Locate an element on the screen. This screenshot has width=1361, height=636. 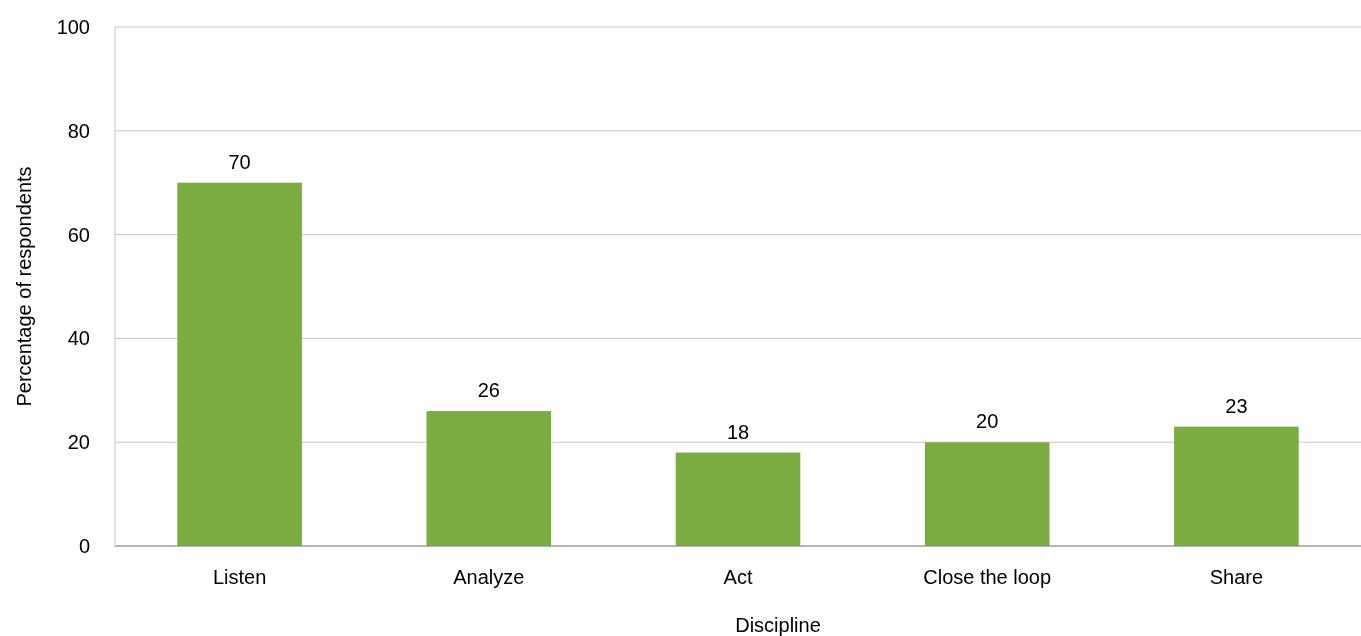
y-tick-label: 100 is located at coordinates (73, 27).